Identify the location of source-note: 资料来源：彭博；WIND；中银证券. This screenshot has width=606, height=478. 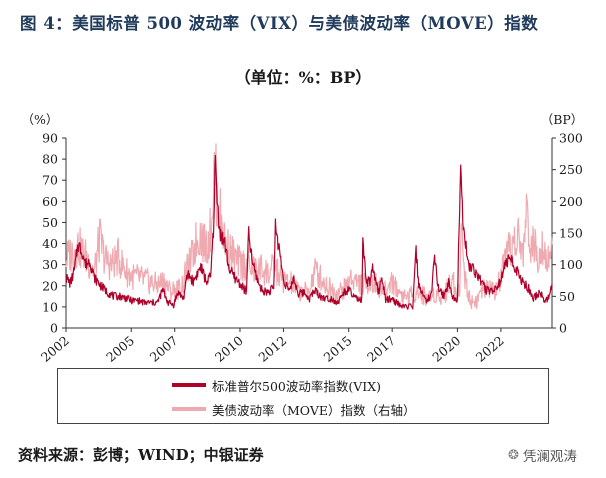
(141, 455).